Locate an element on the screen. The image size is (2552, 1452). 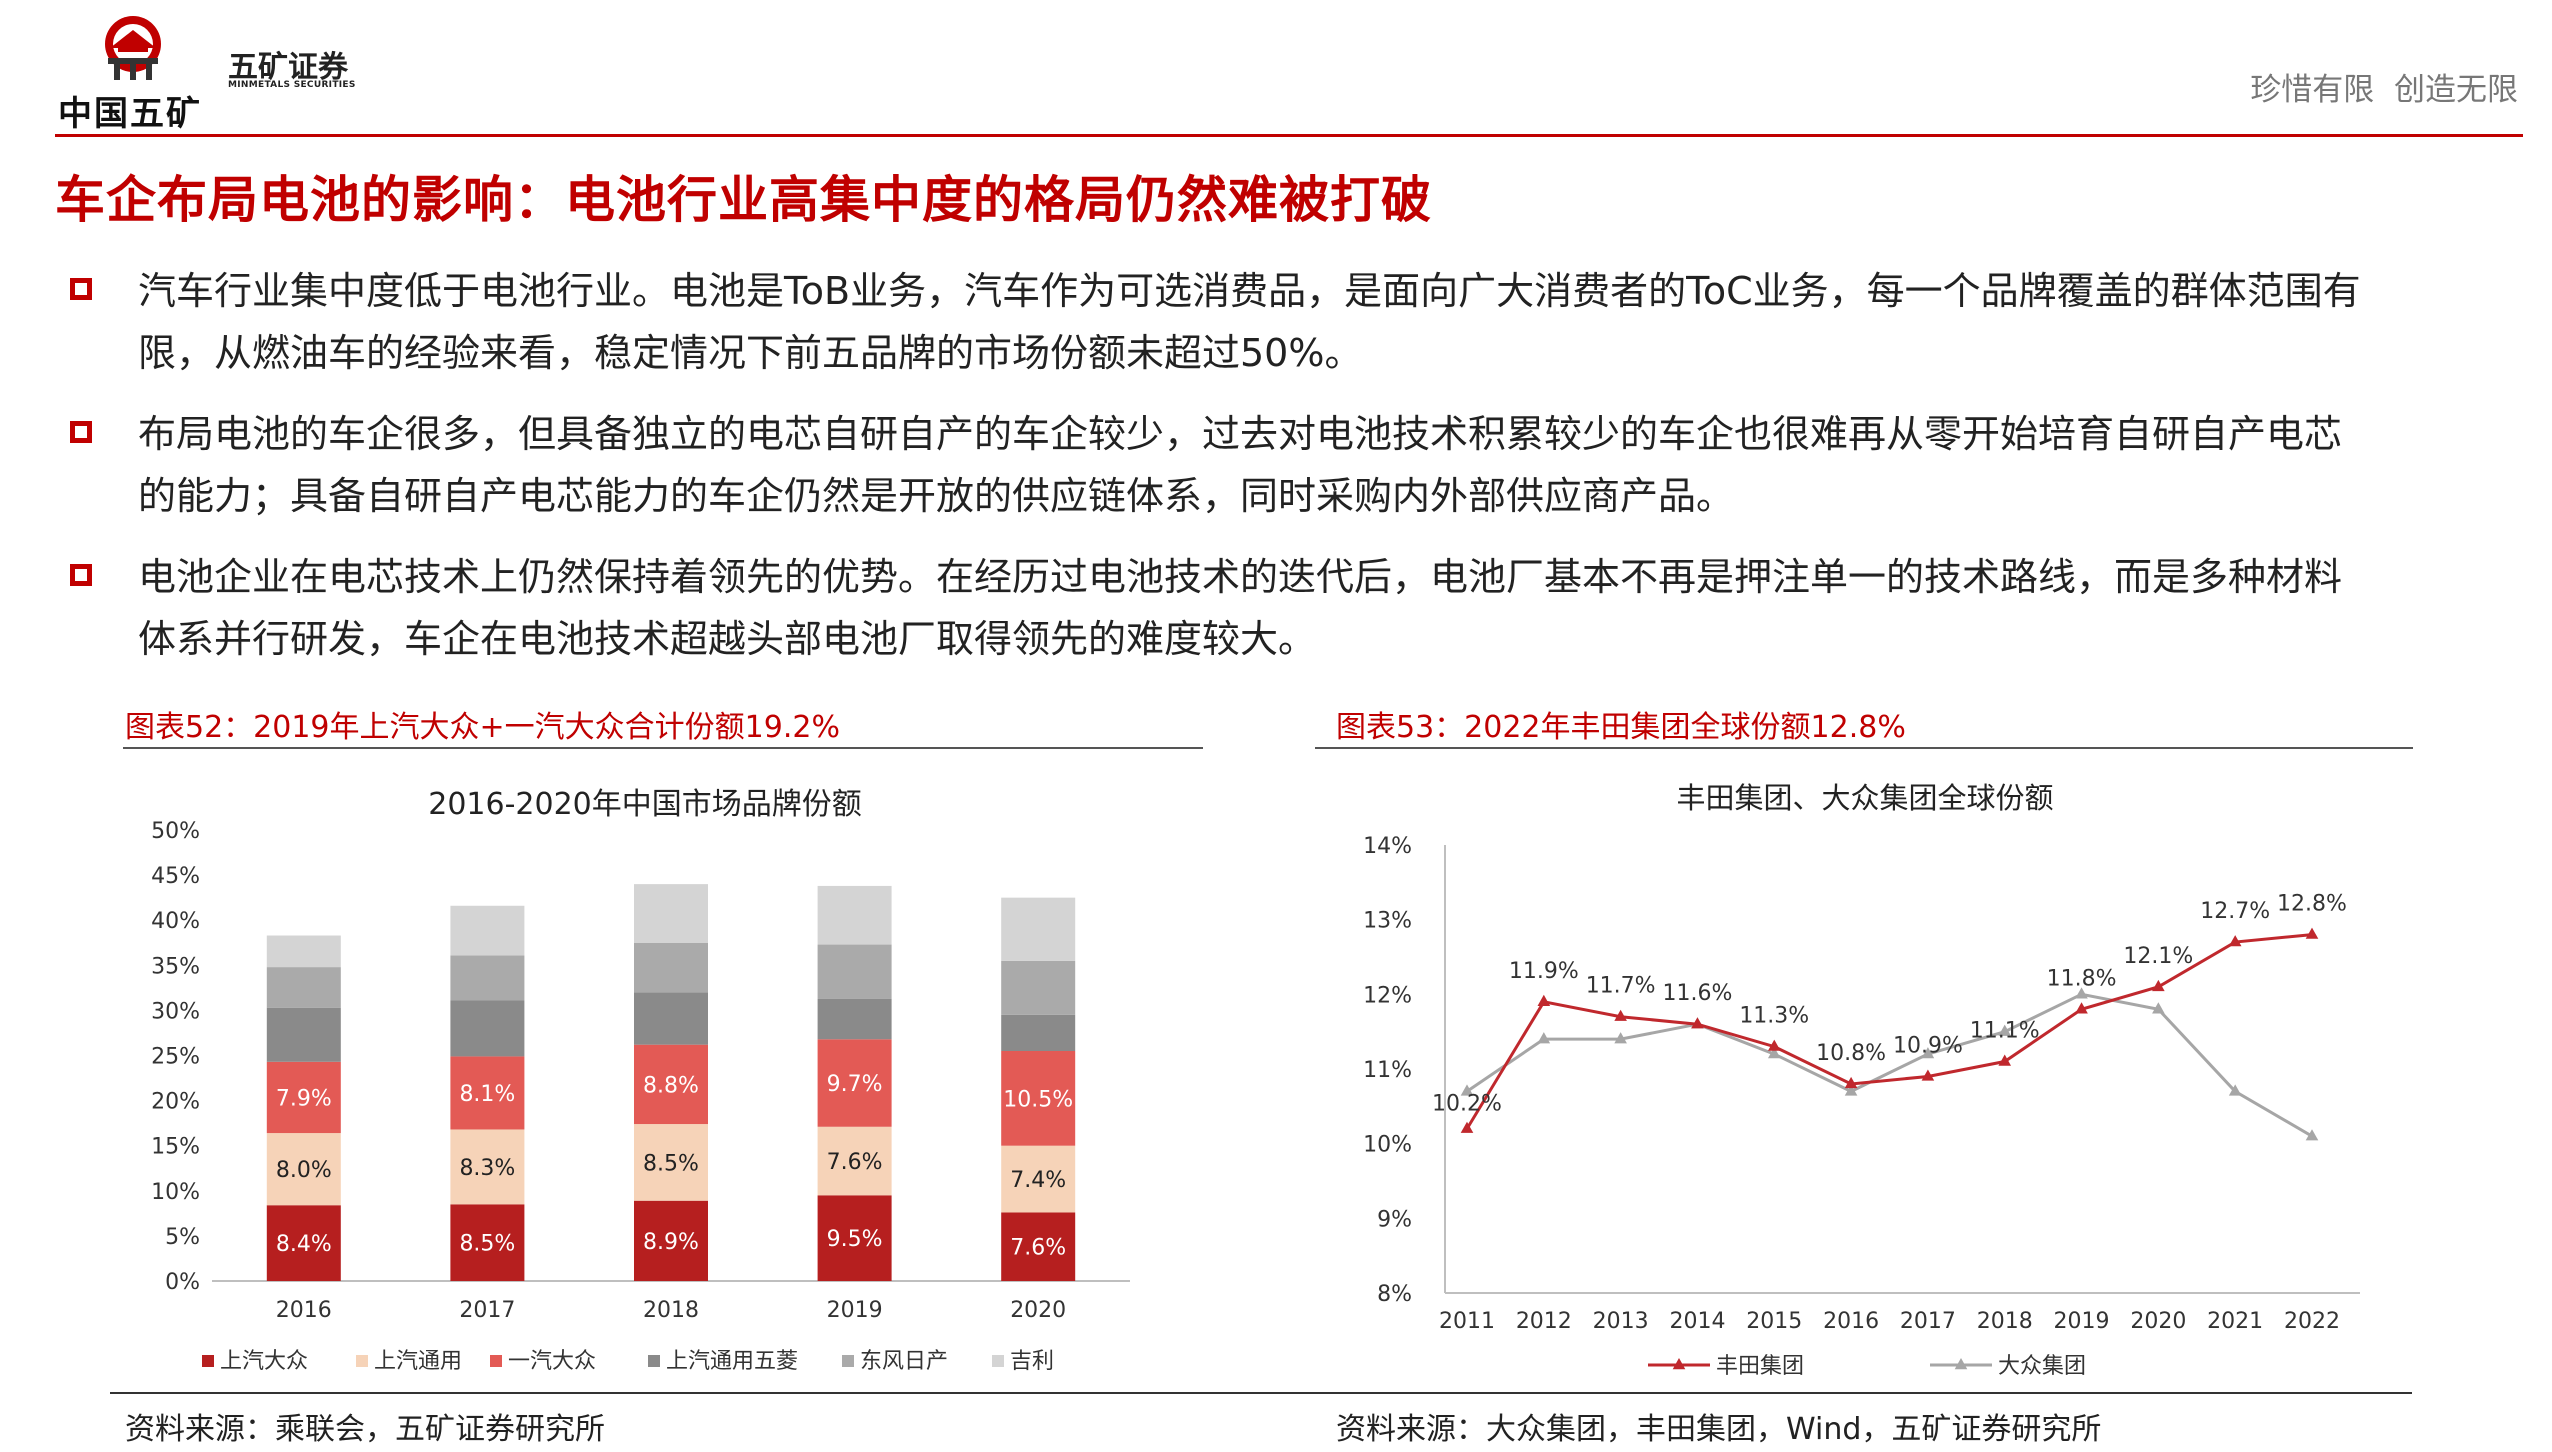
bar-x-tick-label: 2019 is located at coordinates (855, 1310).